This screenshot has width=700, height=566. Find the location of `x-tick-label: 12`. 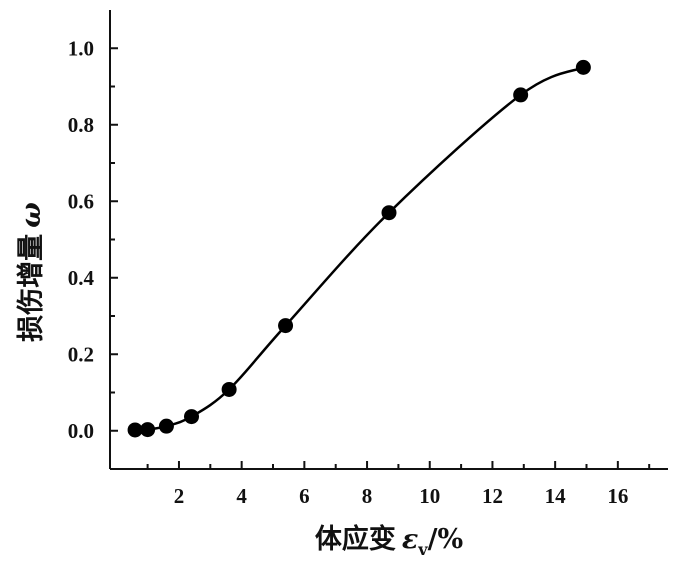

x-tick-label: 12 is located at coordinates (492, 496).